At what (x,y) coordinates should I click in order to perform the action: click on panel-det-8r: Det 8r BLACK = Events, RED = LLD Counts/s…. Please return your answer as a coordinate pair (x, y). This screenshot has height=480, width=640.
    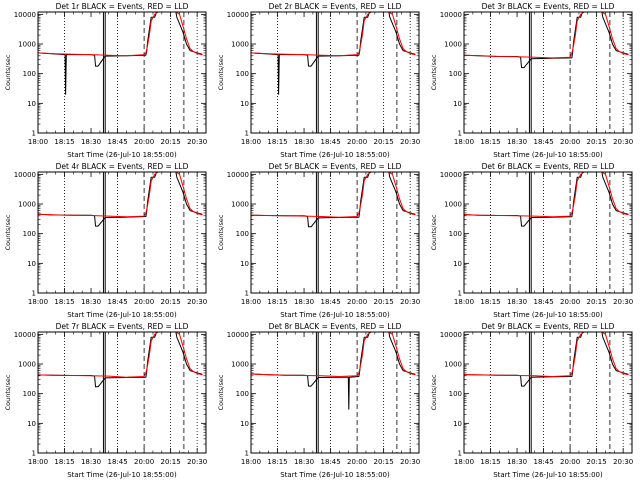
    Looking at the image, I should click on (318, 400).